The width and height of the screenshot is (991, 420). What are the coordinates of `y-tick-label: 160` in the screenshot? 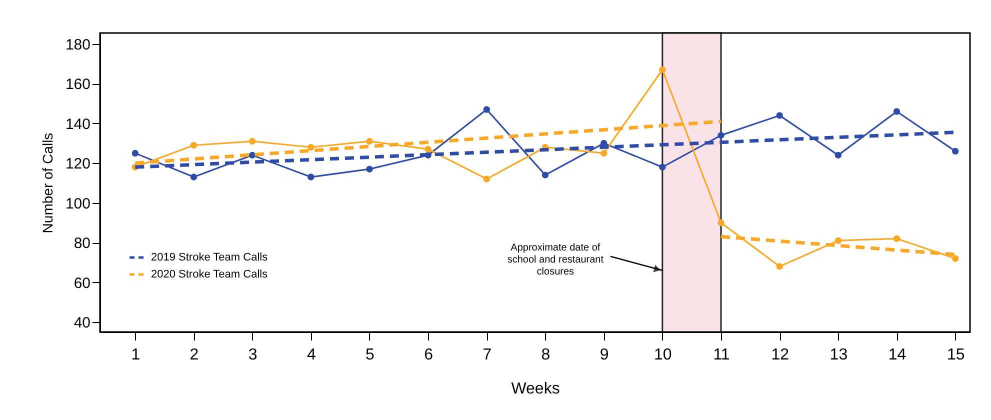 It's located at (77, 85).